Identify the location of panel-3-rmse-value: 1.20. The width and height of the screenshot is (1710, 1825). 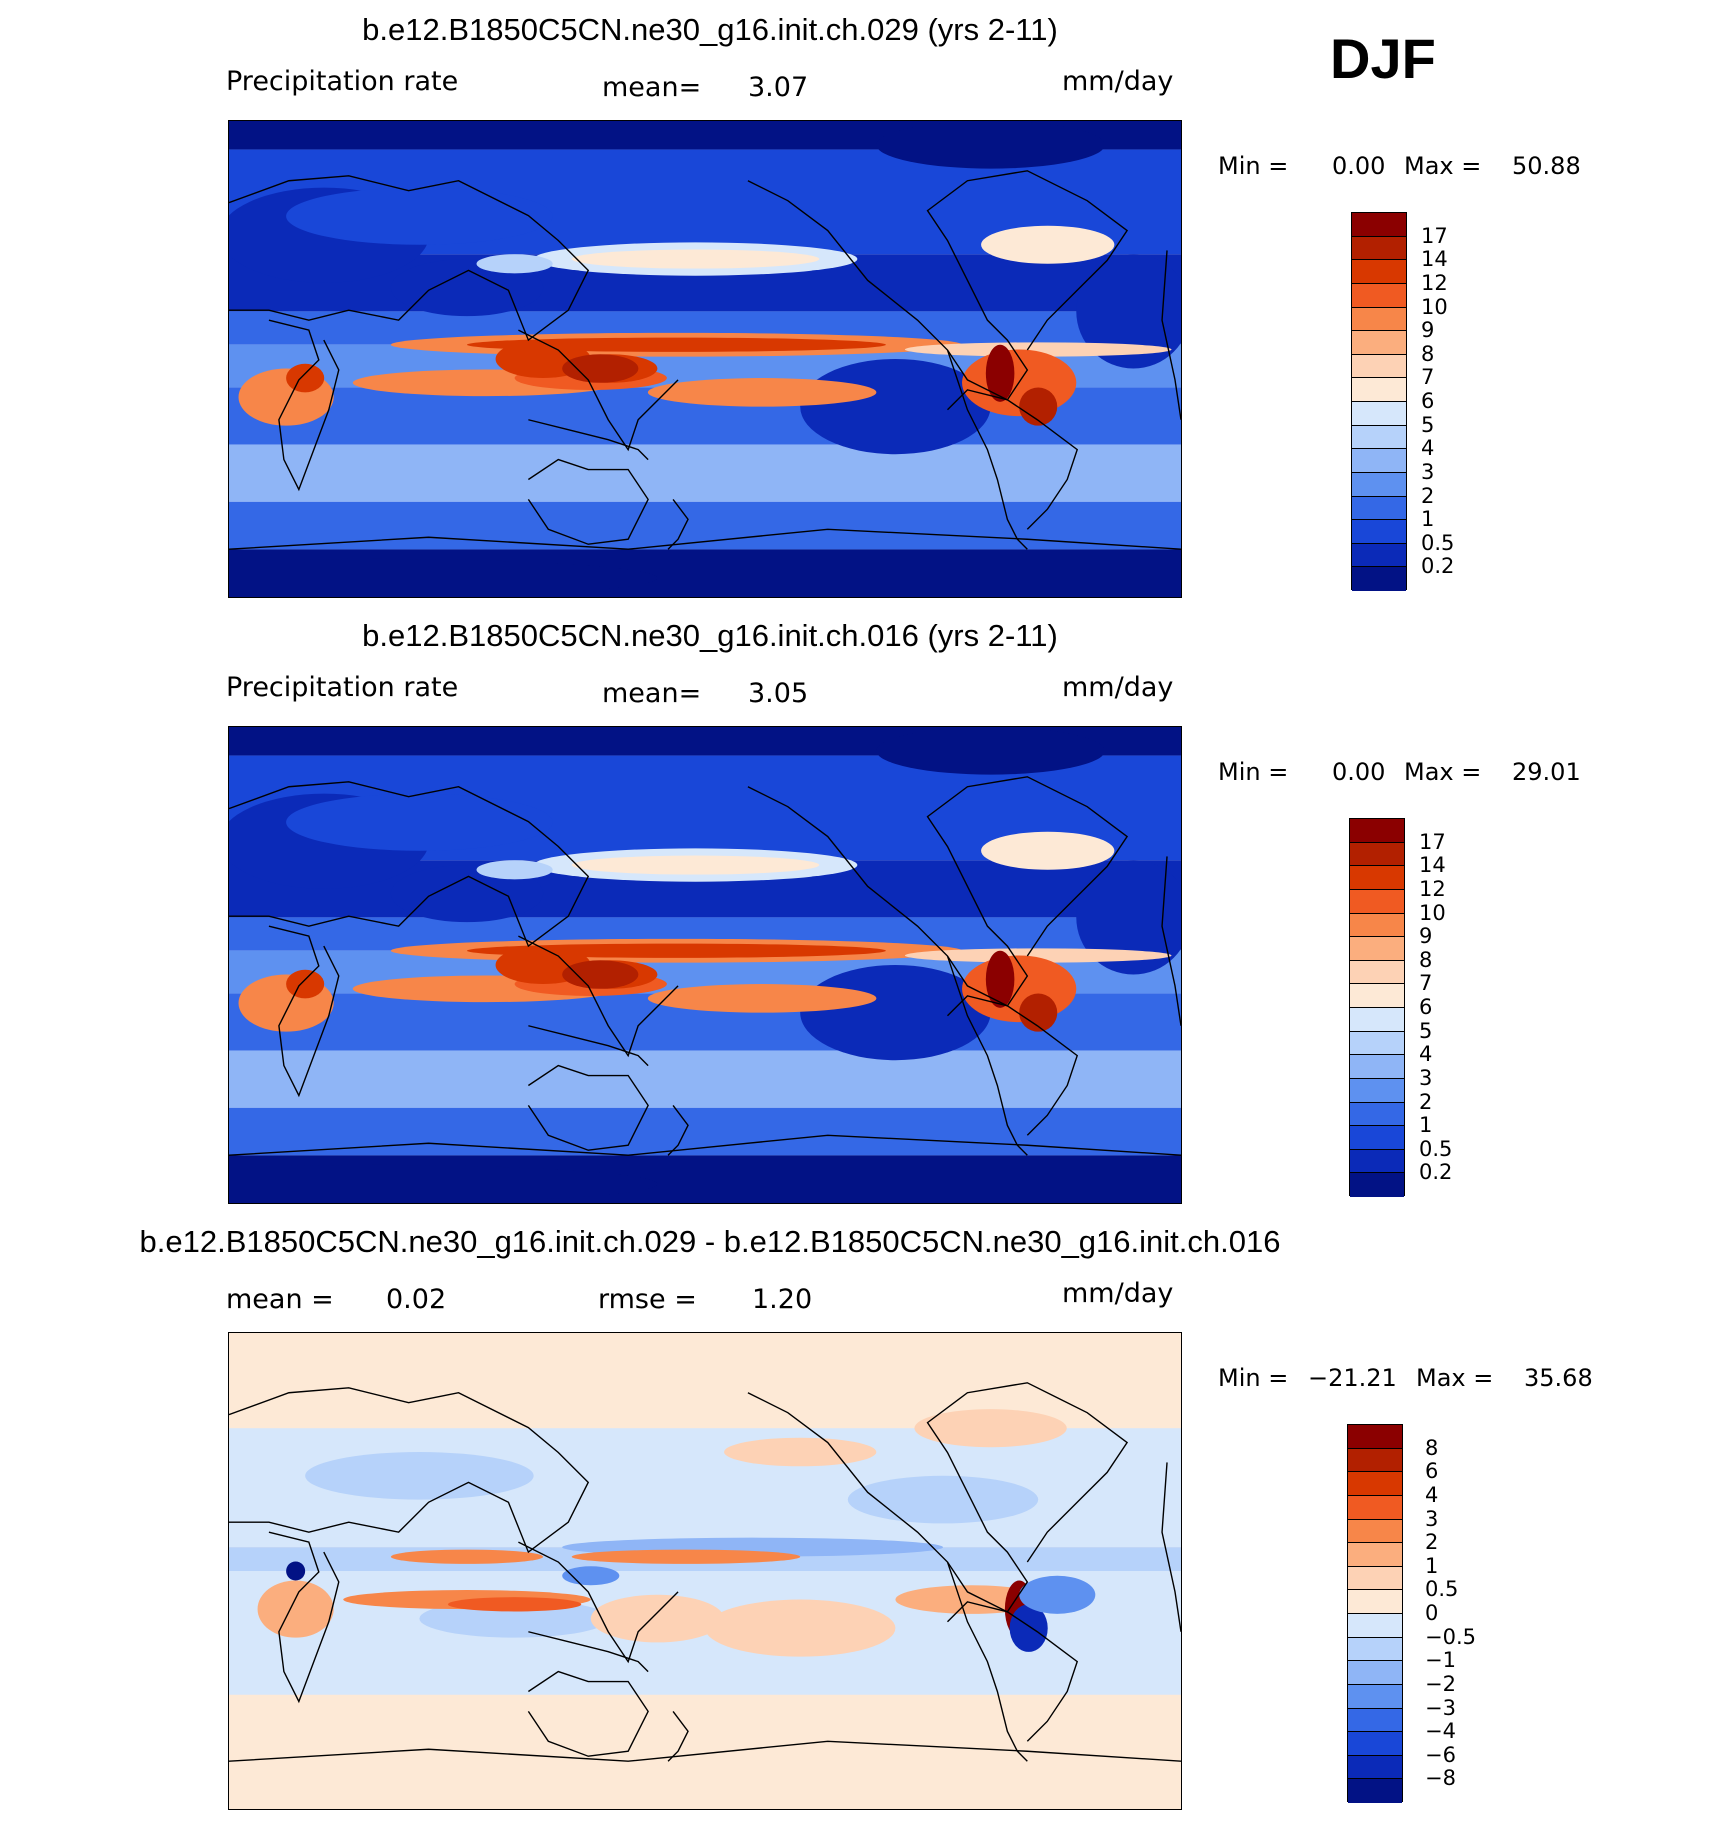
(782, 1299).